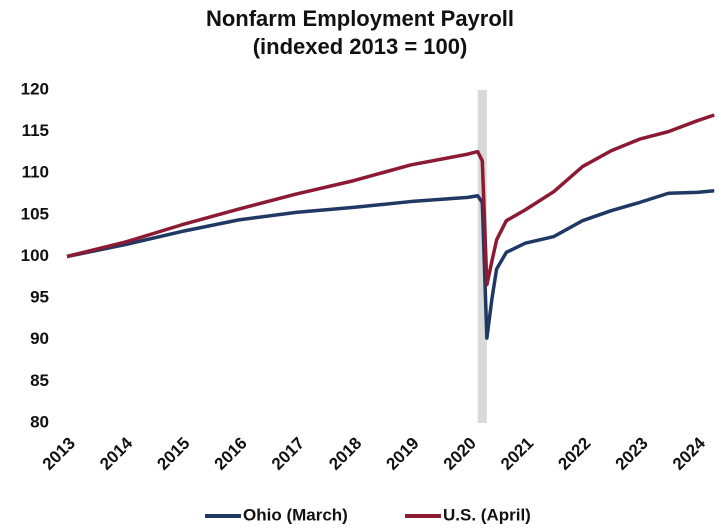 The height and width of the screenshot is (531, 721). Describe the element at coordinates (231, 454) in the screenshot. I see `x-tick-label: 2016` at that location.